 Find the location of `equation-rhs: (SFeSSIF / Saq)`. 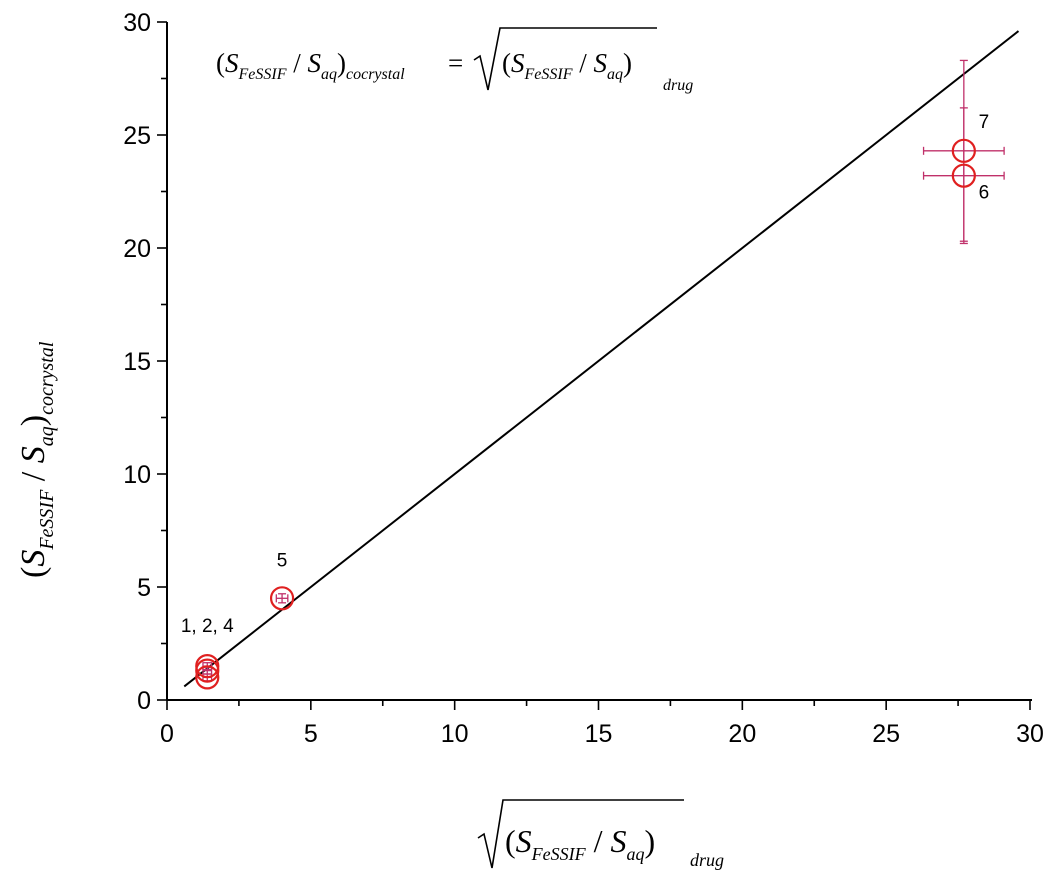

equation-rhs: (SFeSSIF / Saq) is located at coordinates (567, 65).